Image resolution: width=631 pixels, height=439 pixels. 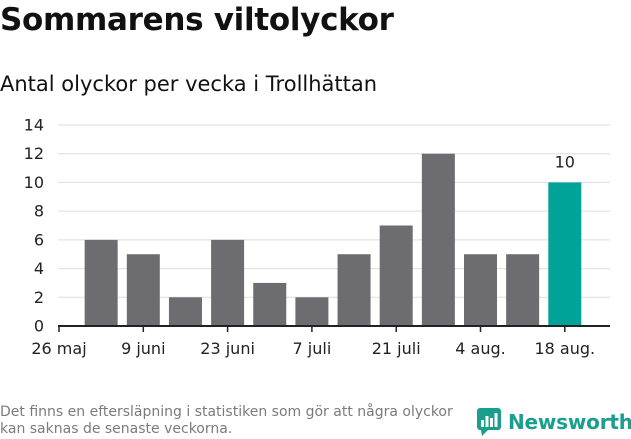 I want to click on newsworthy-logo: Newsworthy, so click(x=553, y=422).